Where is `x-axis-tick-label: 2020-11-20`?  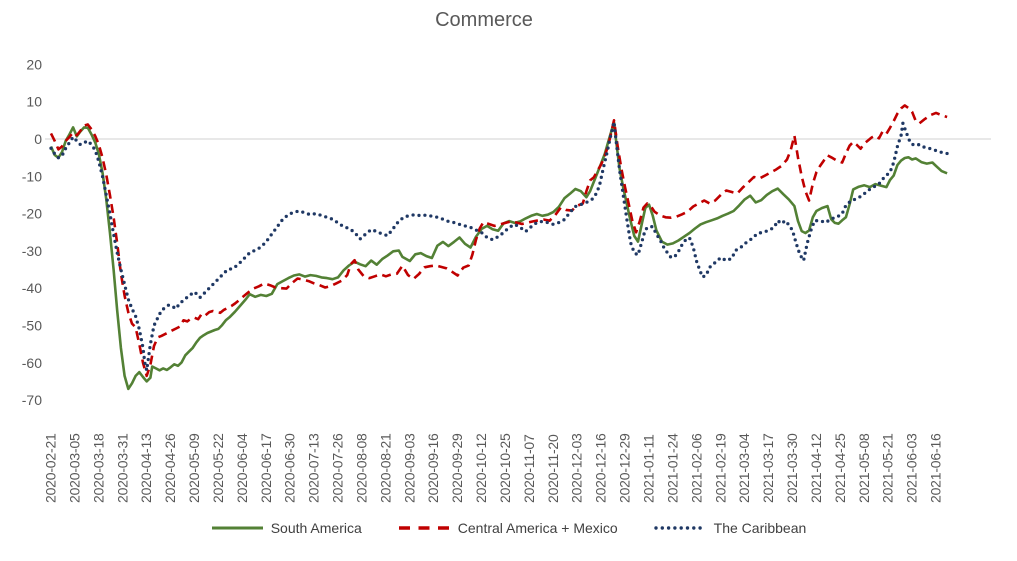 x-axis-tick-label: 2020-11-20 is located at coordinates (553, 468).